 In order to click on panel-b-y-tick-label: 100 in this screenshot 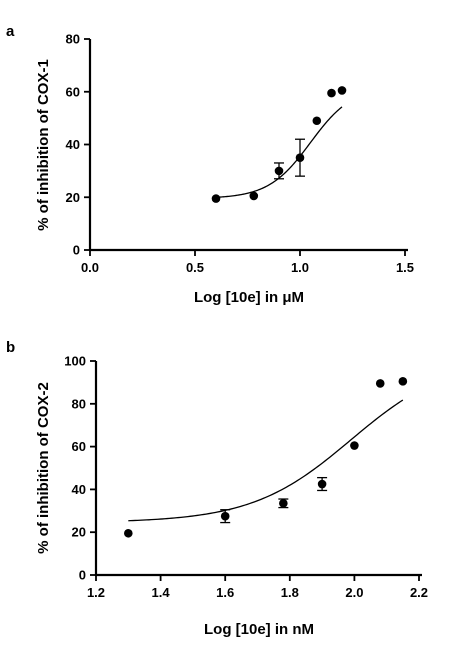, I will do `click(75, 361)`.